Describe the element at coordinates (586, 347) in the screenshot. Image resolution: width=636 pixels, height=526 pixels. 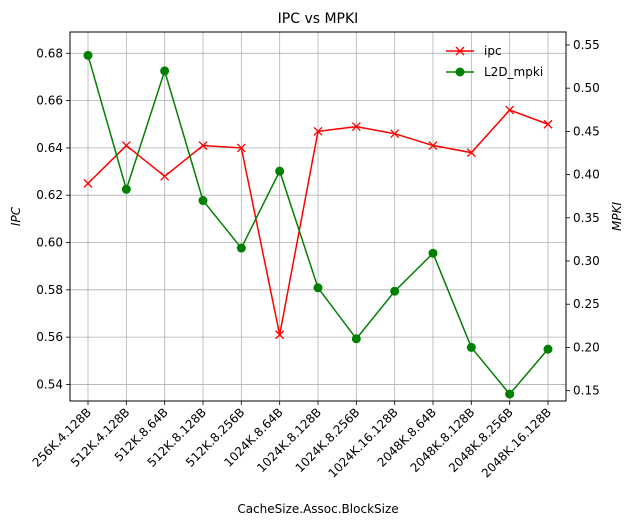
I see `y-right-tick-label: 0.20` at that location.